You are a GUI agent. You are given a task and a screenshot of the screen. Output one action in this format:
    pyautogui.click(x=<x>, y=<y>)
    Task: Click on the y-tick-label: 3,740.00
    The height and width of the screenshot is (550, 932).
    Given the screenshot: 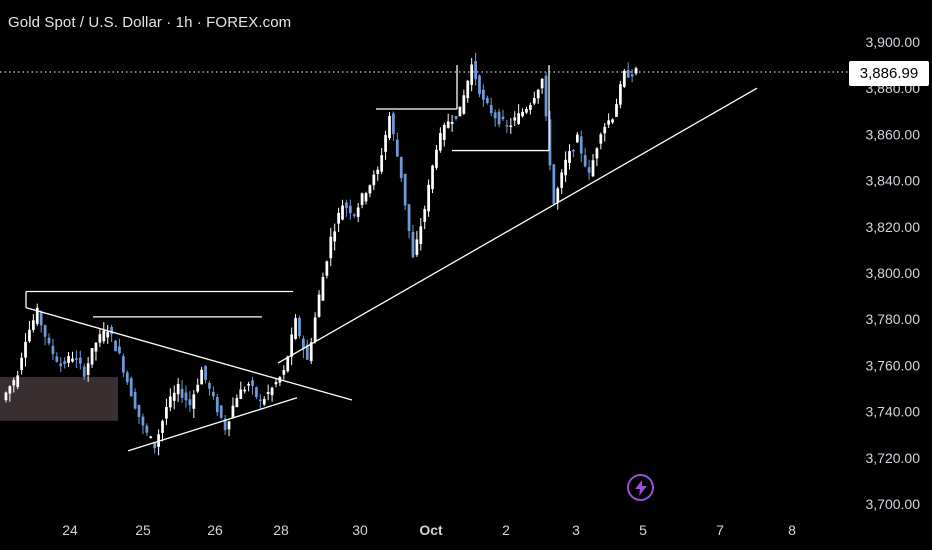 What is the action you would take?
    pyautogui.click(x=893, y=412)
    